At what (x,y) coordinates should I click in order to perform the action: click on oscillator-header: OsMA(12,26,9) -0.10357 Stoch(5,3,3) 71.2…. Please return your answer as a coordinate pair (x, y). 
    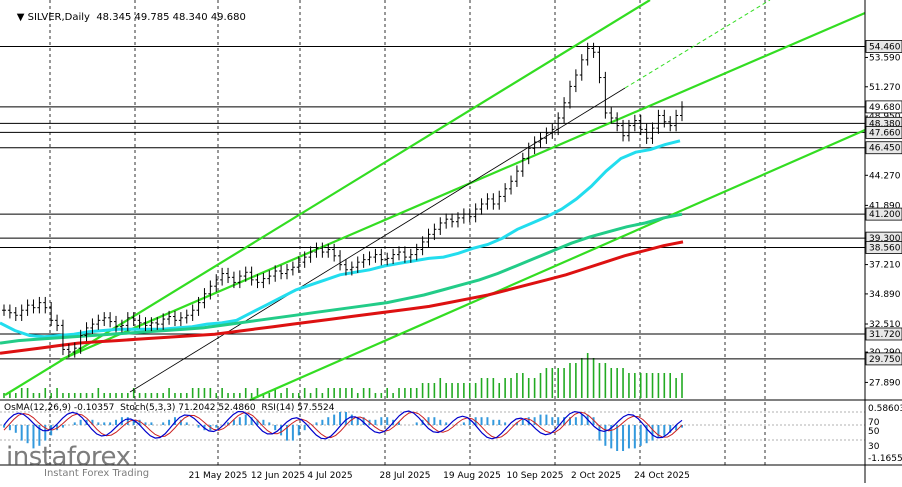
    Looking at the image, I should click on (169, 408).